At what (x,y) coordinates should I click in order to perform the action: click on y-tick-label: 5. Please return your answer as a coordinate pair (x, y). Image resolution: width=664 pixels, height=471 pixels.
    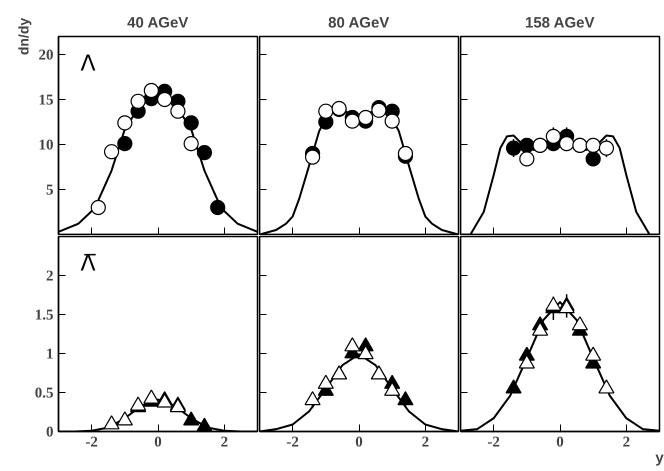
    Looking at the image, I should click on (50, 190).